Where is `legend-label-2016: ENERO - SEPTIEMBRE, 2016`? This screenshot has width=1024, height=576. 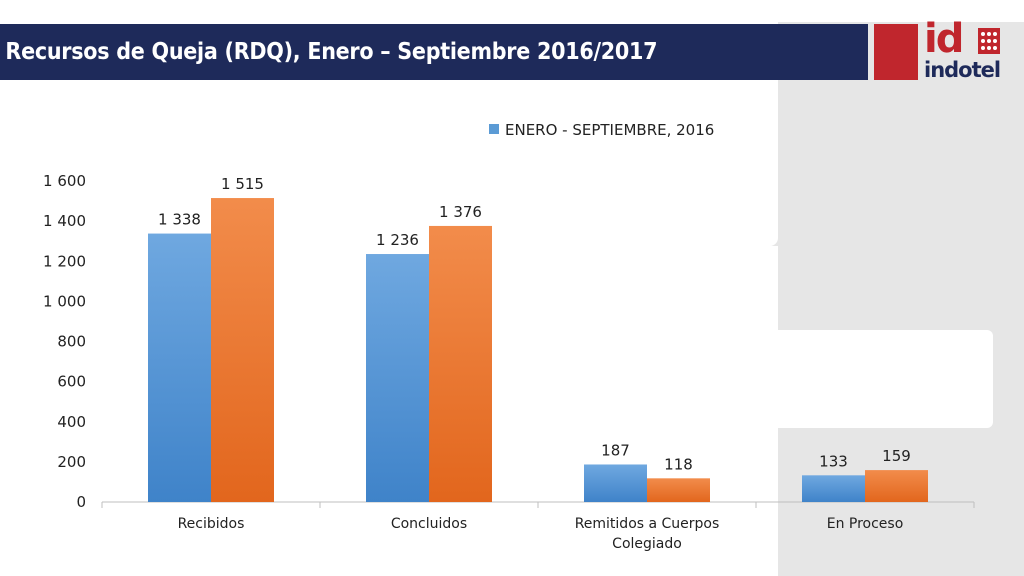
legend-label-2016: ENERO - SEPTIEMBRE, 2016 is located at coordinates (609, 130).